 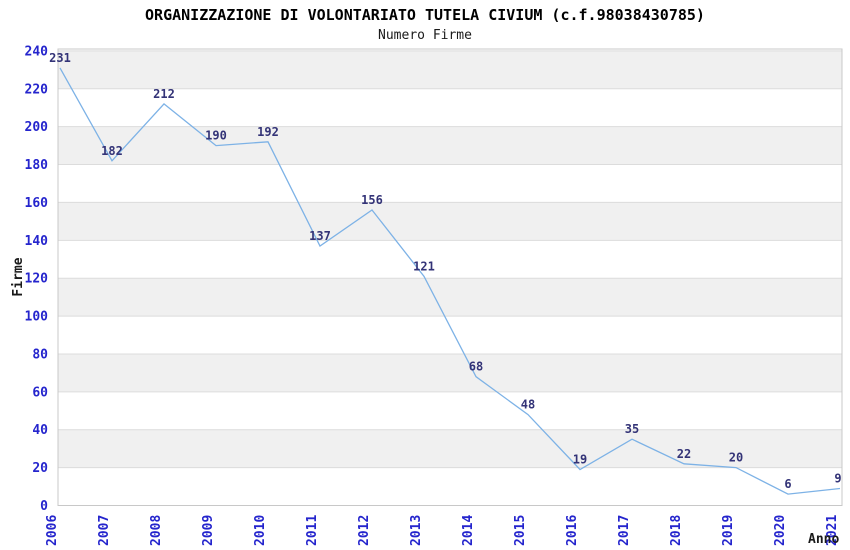 What do you see at coordinates (60, 58) in the screenshot?
I see `data-point-label: 231` at bounding box center [60, 58].